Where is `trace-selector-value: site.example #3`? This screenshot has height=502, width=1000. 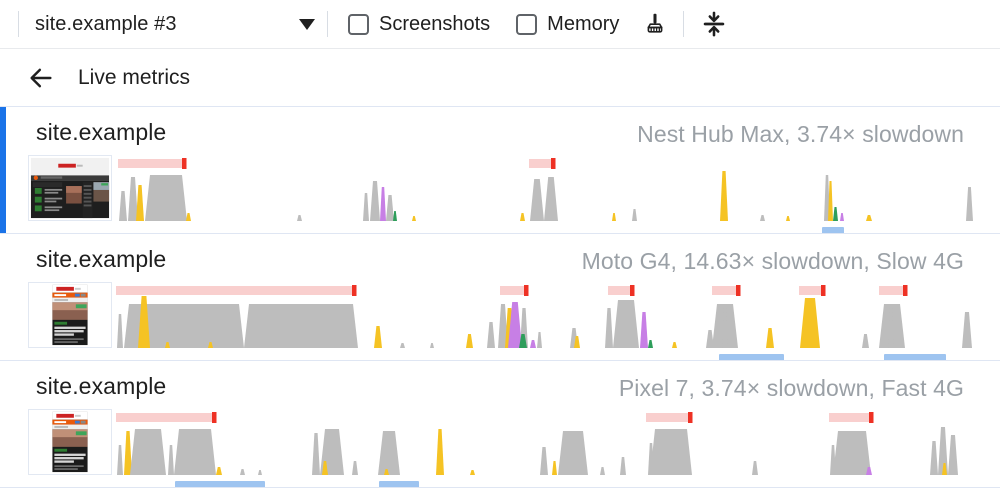 trace-selector-value: site.example #3 is located at coordinates (106, 23).